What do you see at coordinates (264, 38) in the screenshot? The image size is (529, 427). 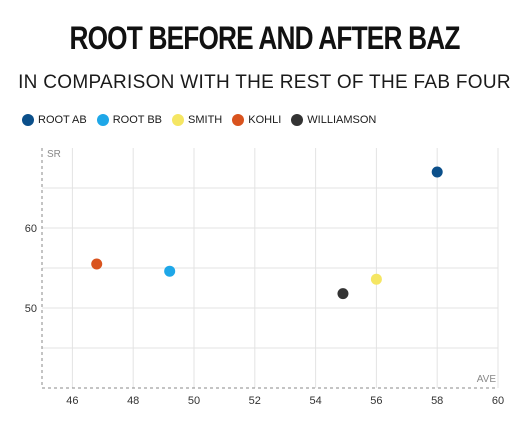 I see `chart-title: ROOT BEFORE AND AFTER BAZ` at bounding box center [264, 38].